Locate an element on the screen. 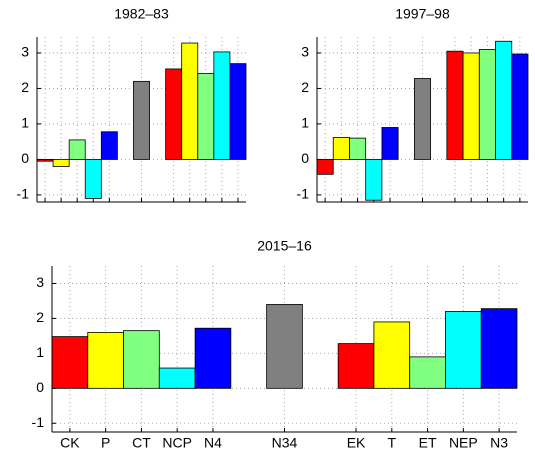 This screenshot has height=453, width=535. x-tick-label: CK is located at coordinates (70, 443).